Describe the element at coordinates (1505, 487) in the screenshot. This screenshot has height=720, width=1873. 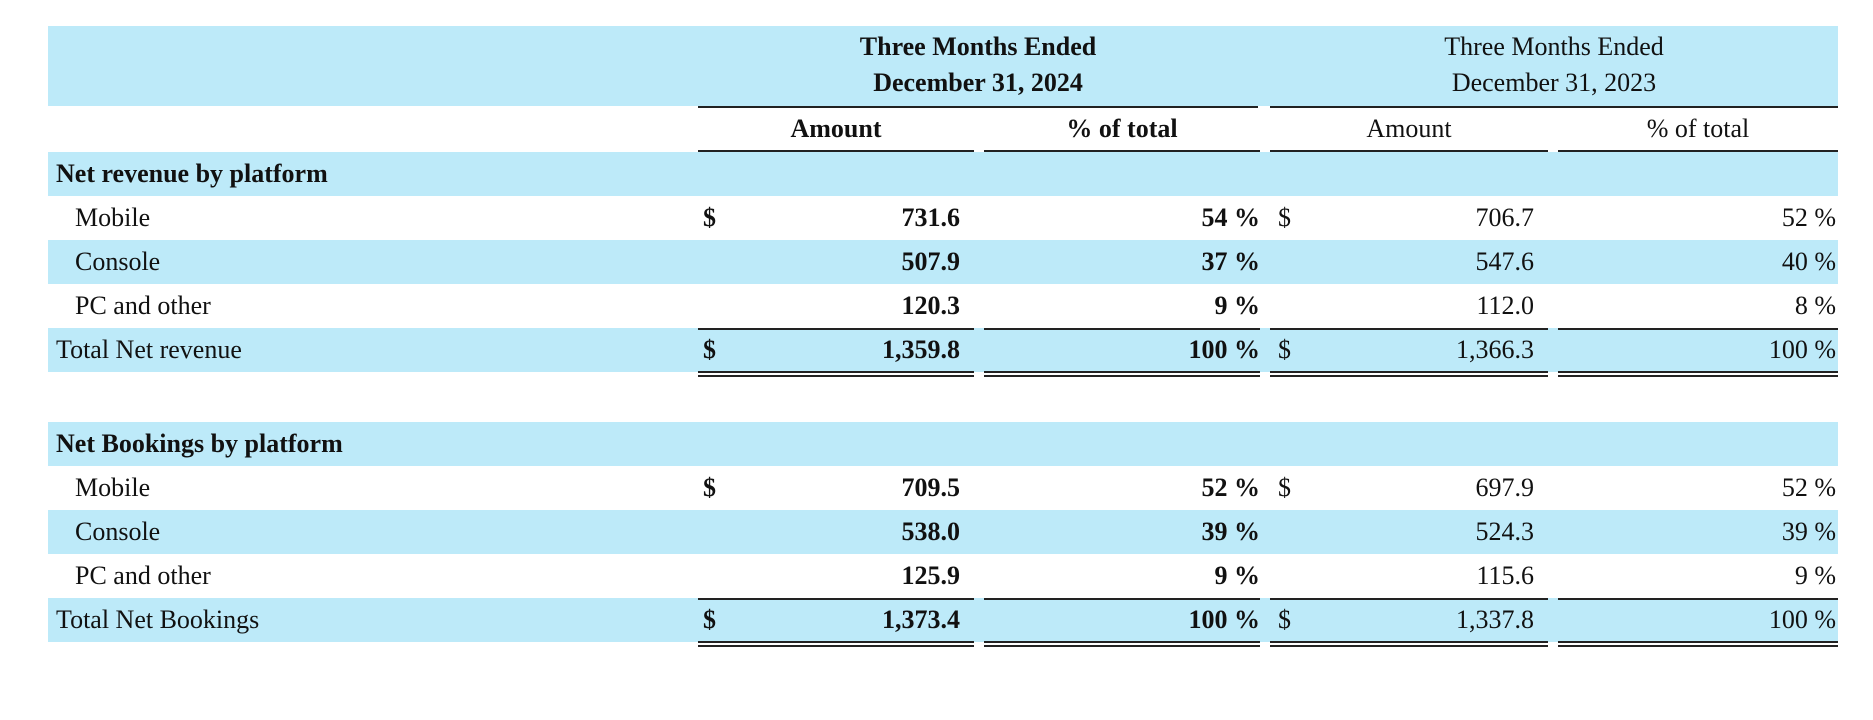
I see `amount-2023: 697.9` at that location.